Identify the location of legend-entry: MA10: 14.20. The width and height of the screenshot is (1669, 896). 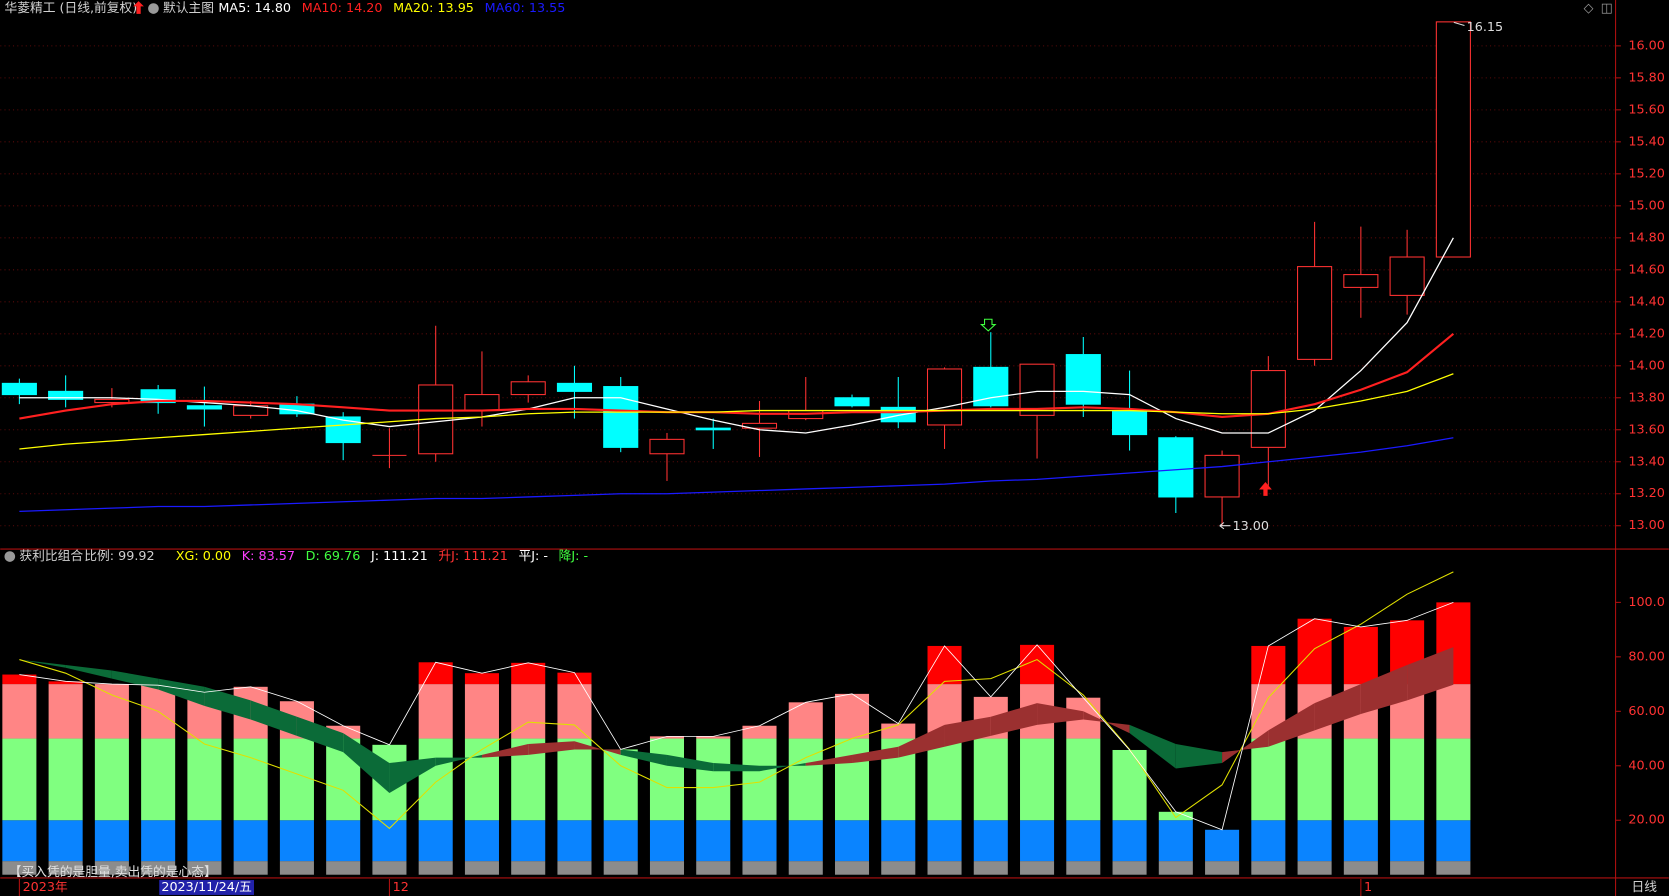
(342, 8).